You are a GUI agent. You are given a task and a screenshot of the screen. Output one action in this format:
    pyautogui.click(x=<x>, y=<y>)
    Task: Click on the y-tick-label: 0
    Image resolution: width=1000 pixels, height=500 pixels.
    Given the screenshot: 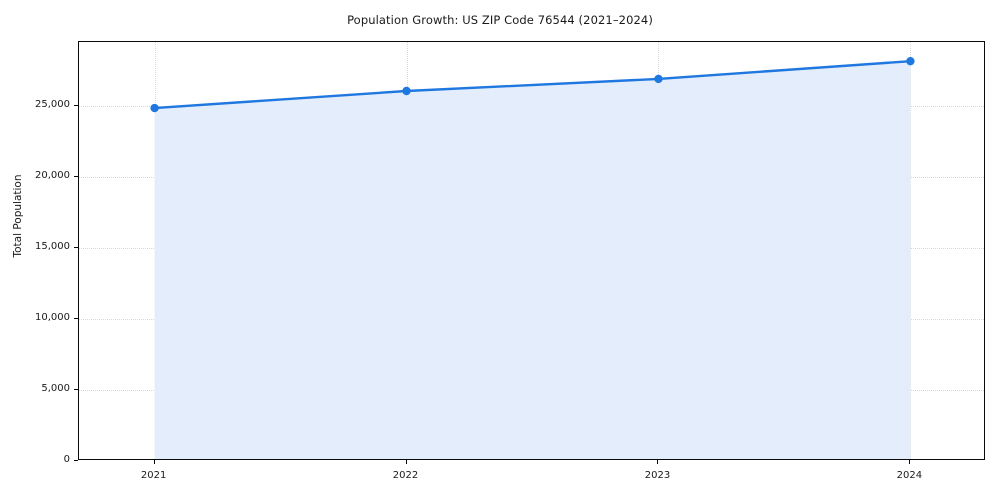 What is the action you would take?
    pyautogui.click(x=66, y=459)
    